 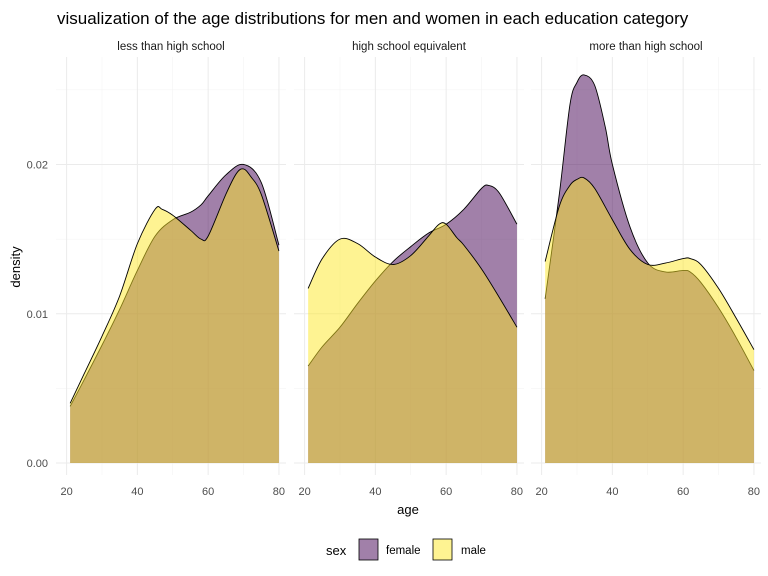 What do you see at coordinates (37, 464) in the screenshot?
I see `y-tick-label: 0.00` at bounding box center [37, 464].